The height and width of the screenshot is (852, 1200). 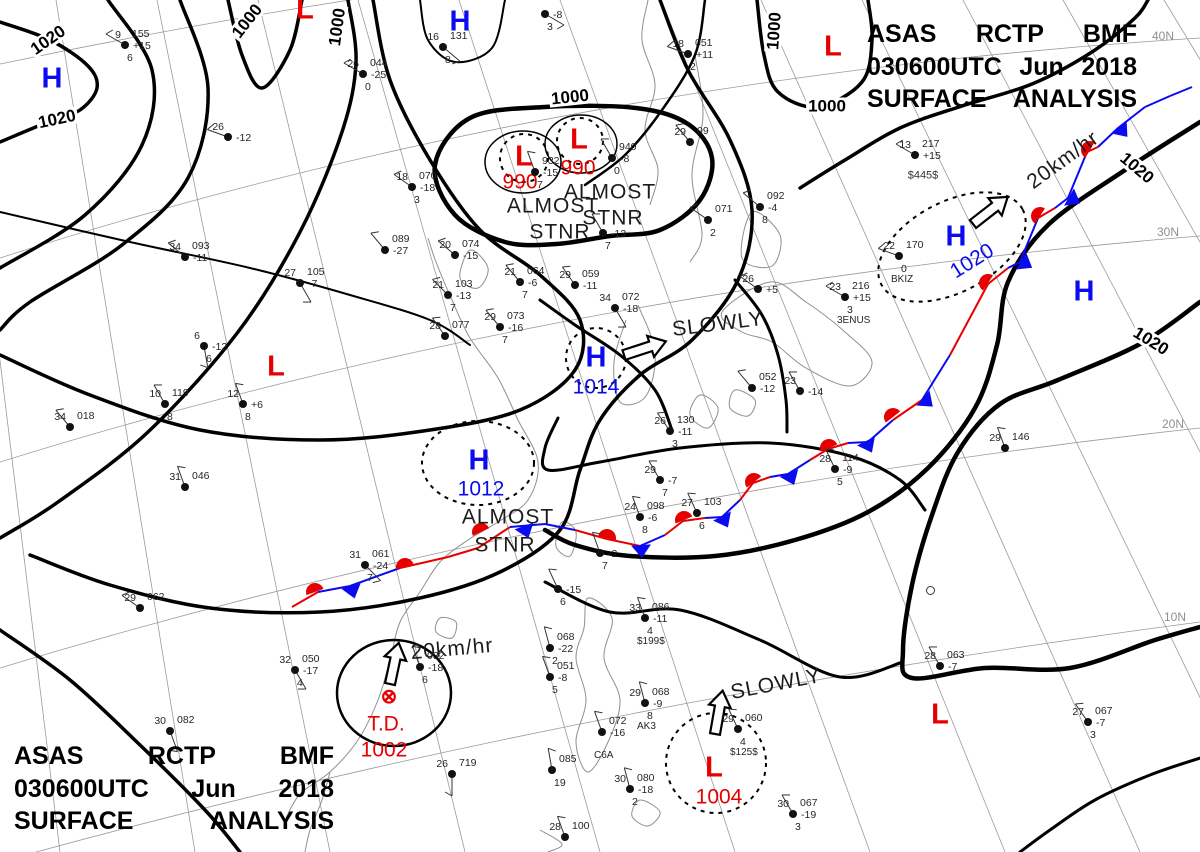 What do you see at coordinates (381, 566) in the screenshot?
I see `station-dewpoint: -24` at bounding box center [381, 566].